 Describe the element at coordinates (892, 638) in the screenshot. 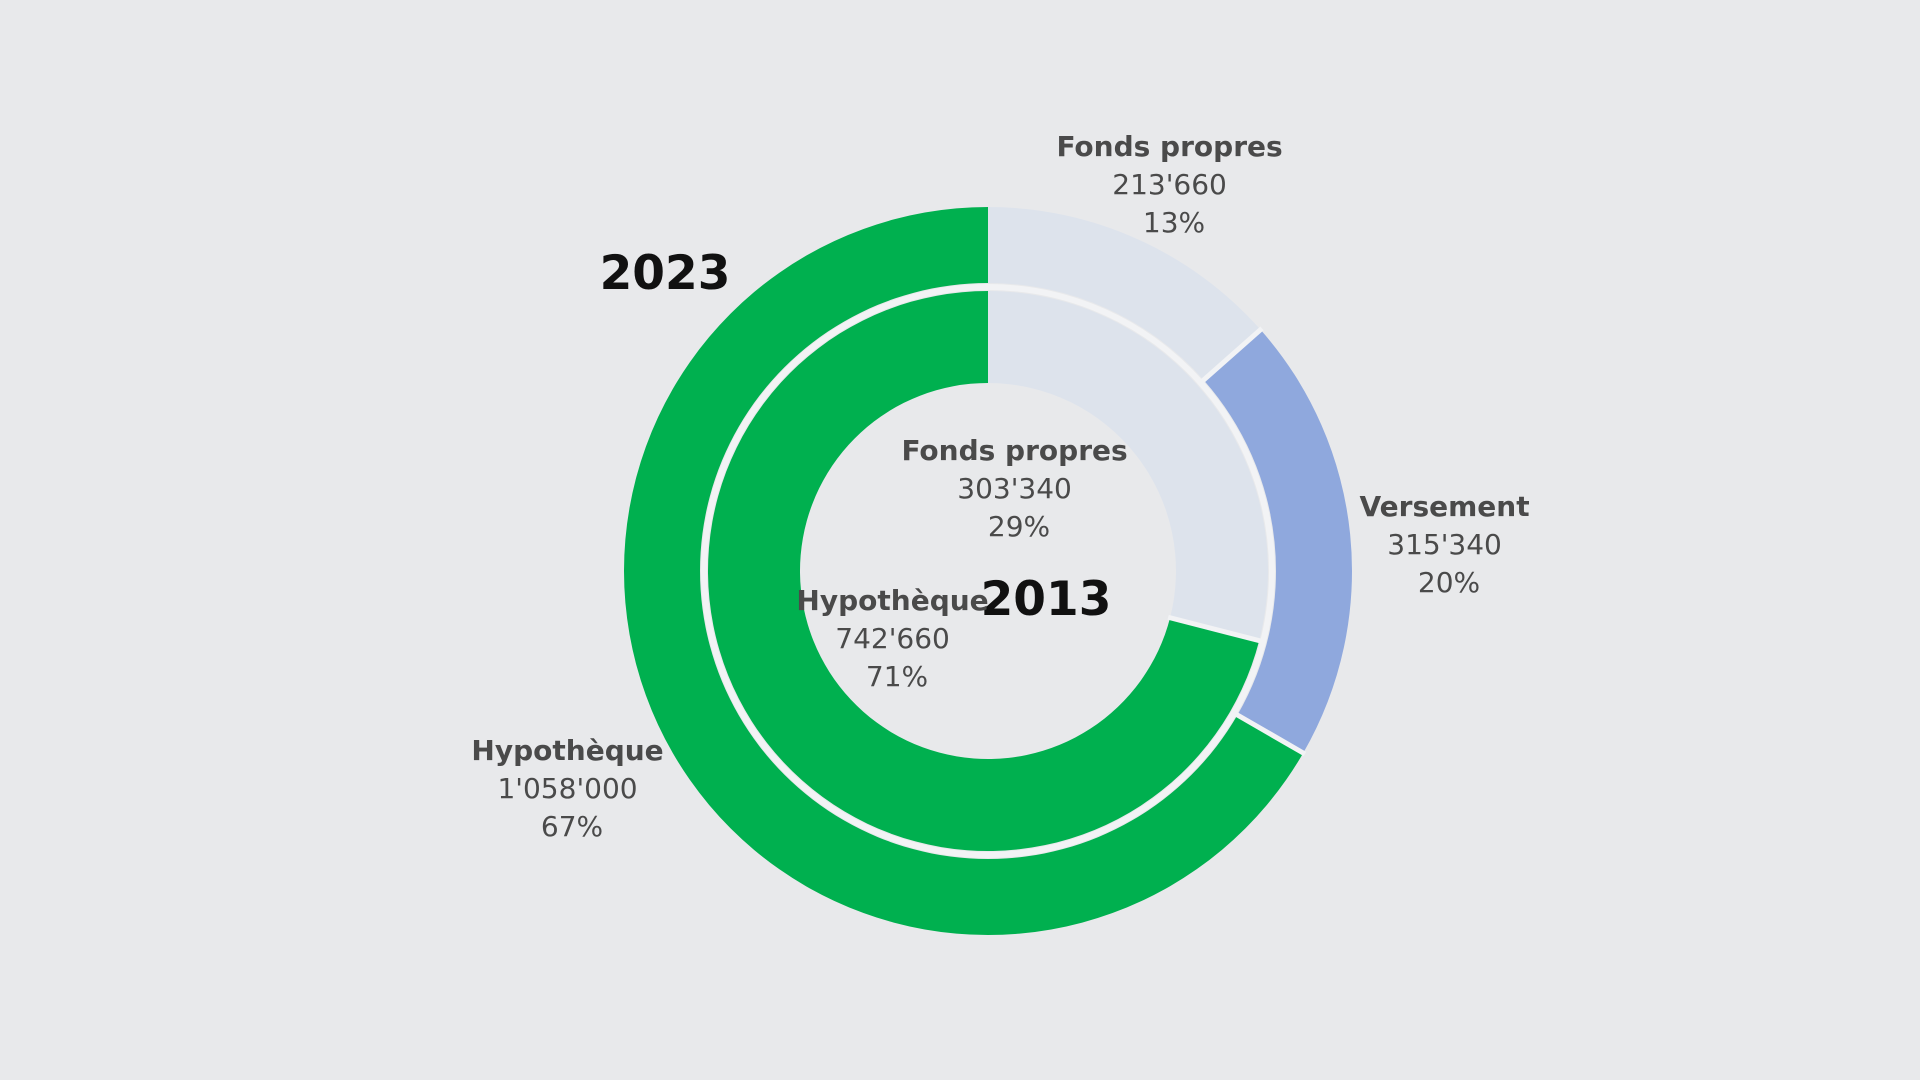

I see `inner-label-hypotheque-value: 742'660` at that location.